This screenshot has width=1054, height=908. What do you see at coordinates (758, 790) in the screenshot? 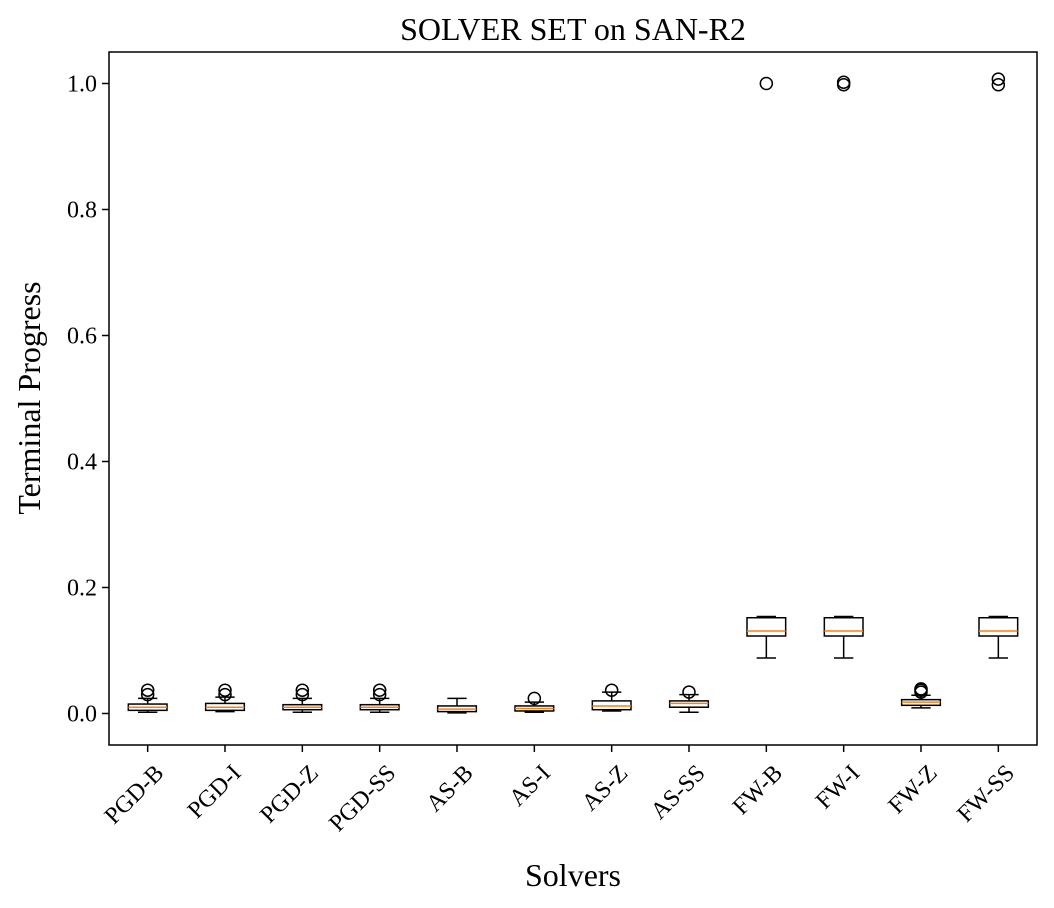
I see `x-tick-label: FW-B` at bounding box center [758, 790].